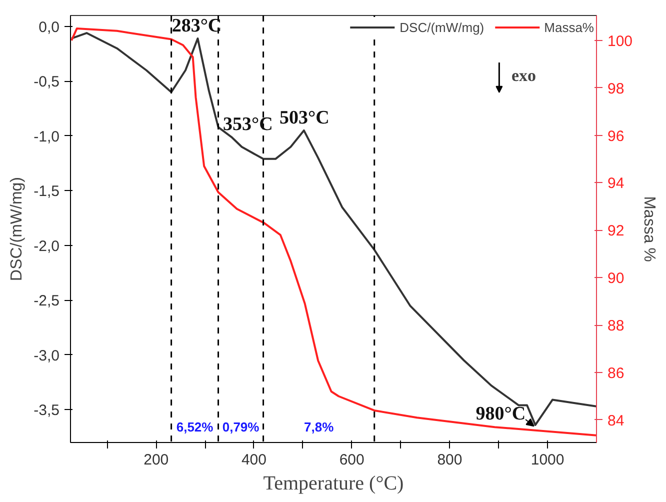  I want to click on legend-label: Massa%, so click(569, 27).